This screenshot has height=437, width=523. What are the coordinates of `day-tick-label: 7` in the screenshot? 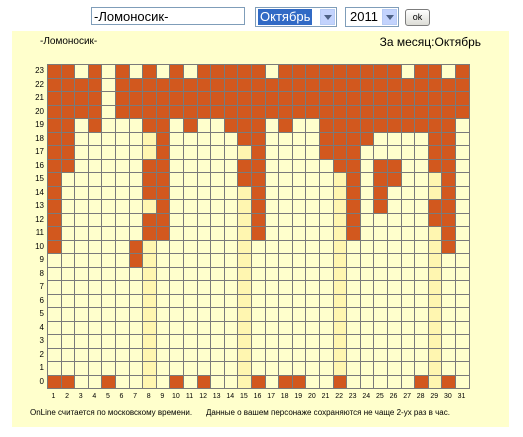 It's located at (135, 396).